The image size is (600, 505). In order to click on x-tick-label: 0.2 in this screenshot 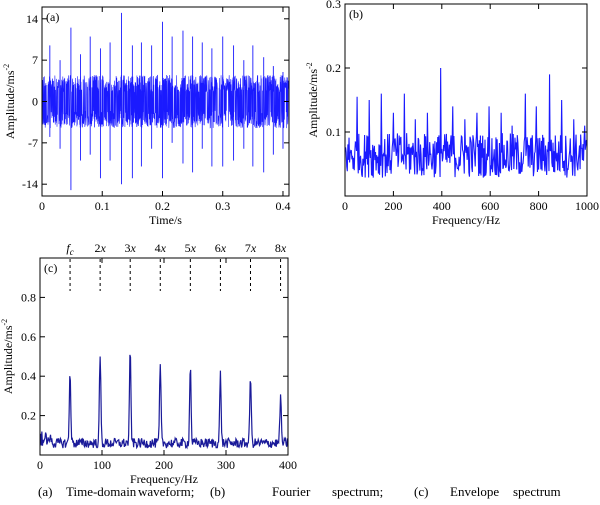, I will do `click(162, 206)`.